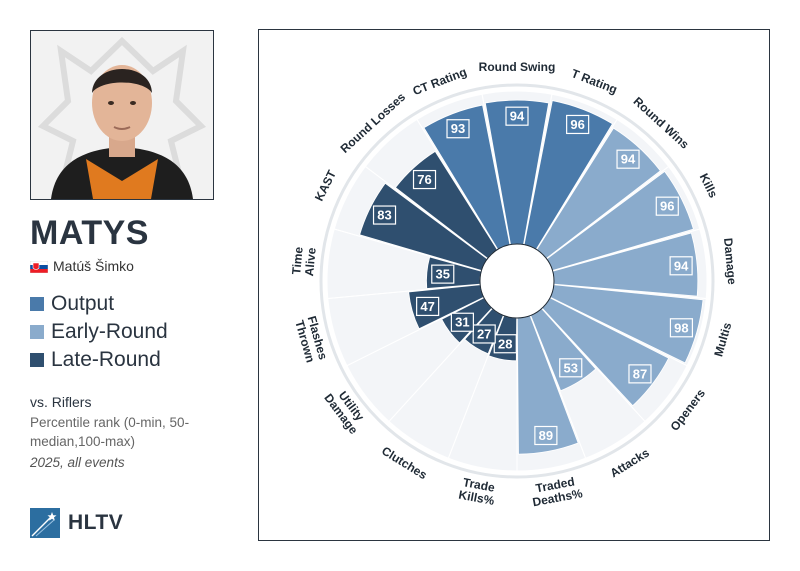 Image resolution: width=800 pixels, height=571 pixels. What do you see at coordinates (77, 462) in the screenshot?
I see `time-period: 2025, all events` at bounding box center [77, 462].